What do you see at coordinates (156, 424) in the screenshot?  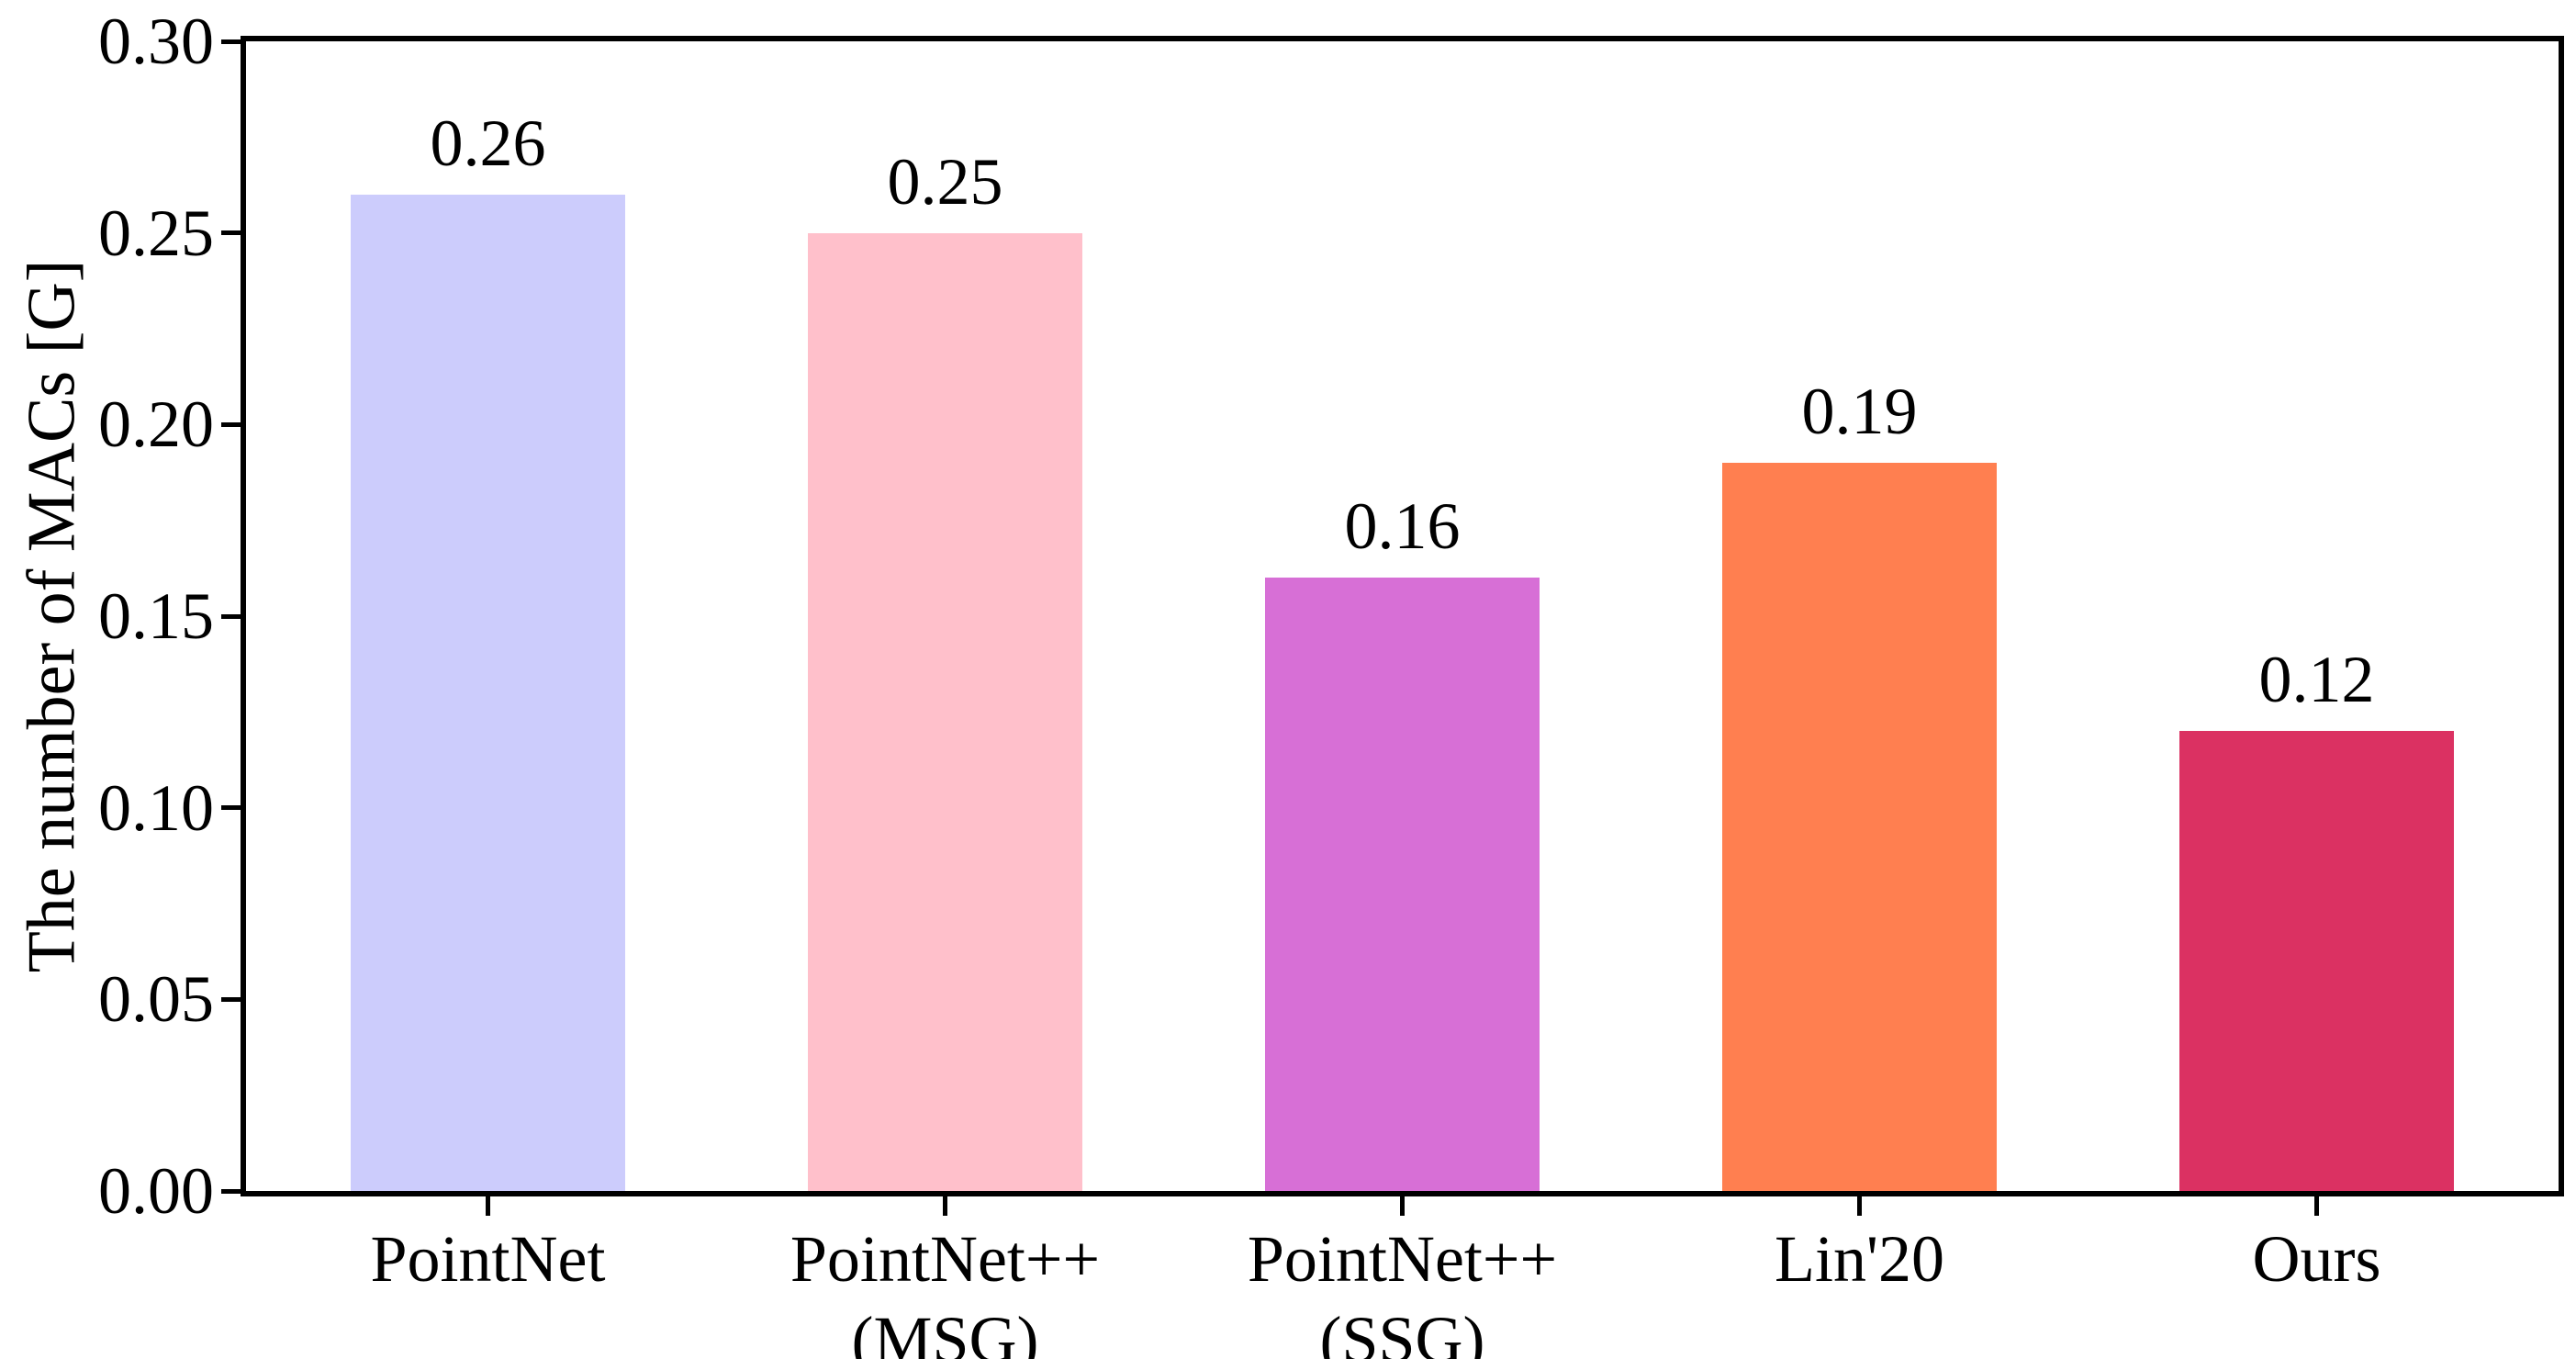 I see `y-tick-label: 0.20` at bounding box center [156, 424].